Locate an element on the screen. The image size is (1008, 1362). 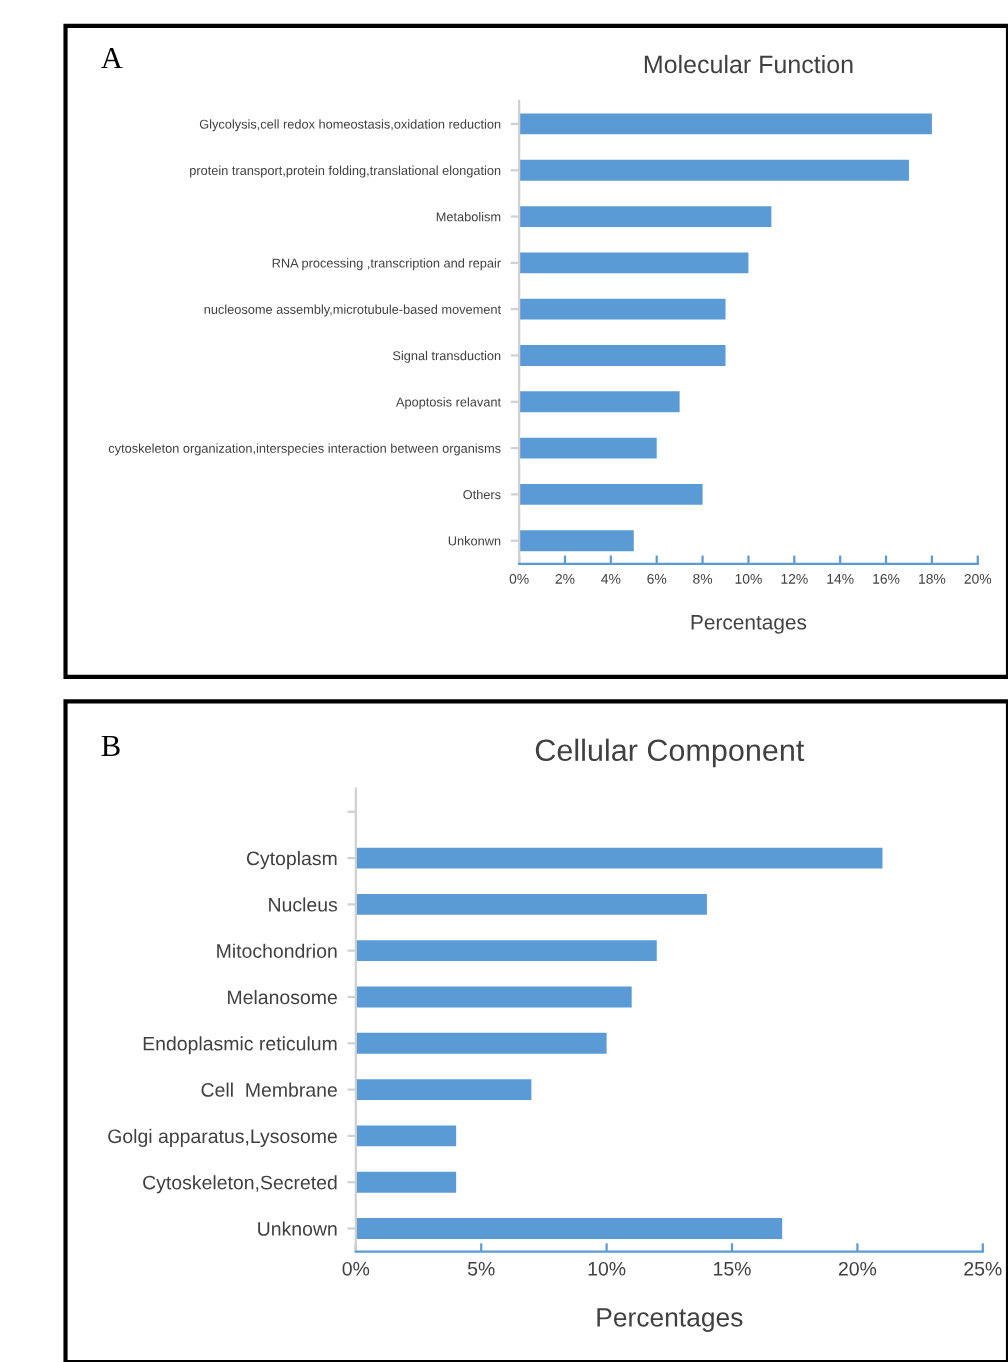
y-tick-label: Nucleus is located at coordinates (303, 904).